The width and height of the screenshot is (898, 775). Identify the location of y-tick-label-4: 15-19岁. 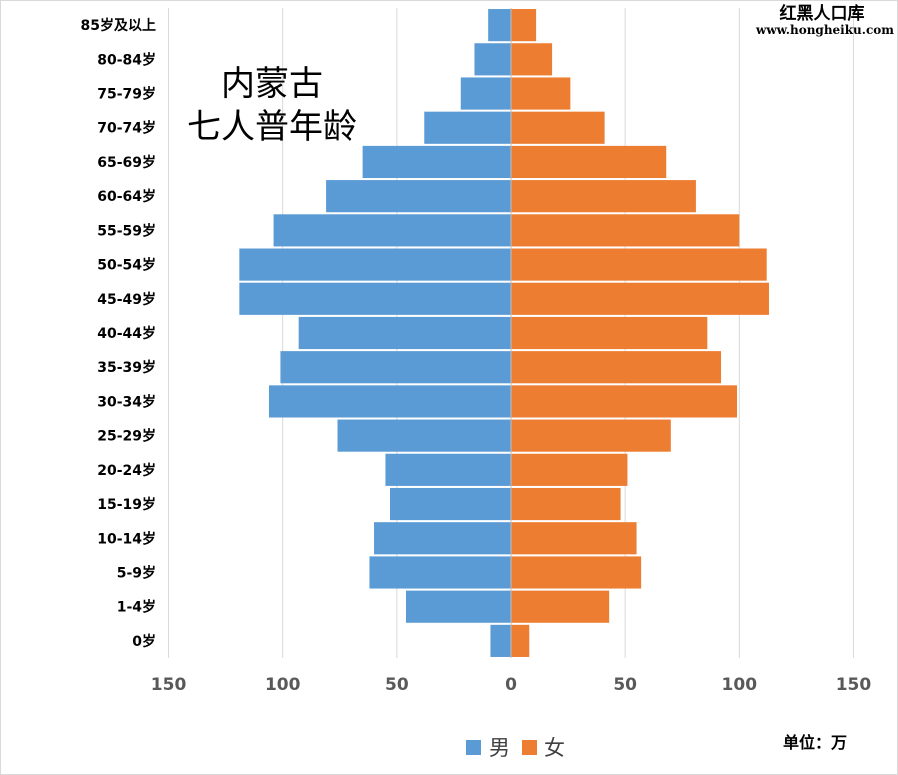
(126, 504).